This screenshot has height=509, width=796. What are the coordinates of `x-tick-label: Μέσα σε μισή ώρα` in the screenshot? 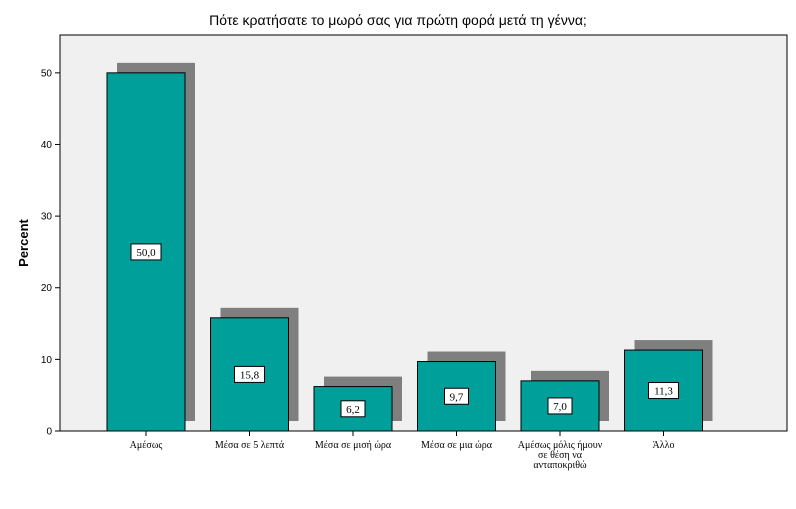 It's located at (353, 445).